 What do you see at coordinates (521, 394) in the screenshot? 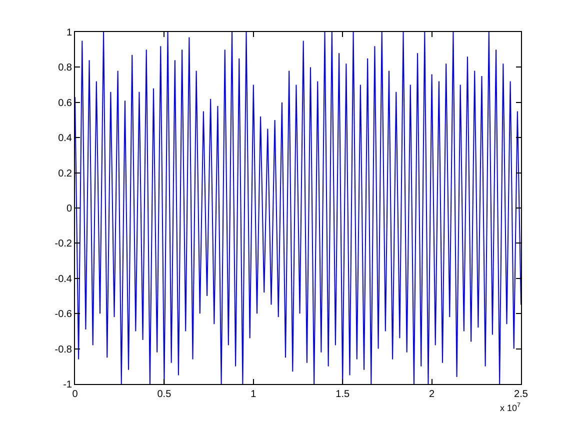
I see `x-tick-label: 2.5` at bounding box center [521, 394].